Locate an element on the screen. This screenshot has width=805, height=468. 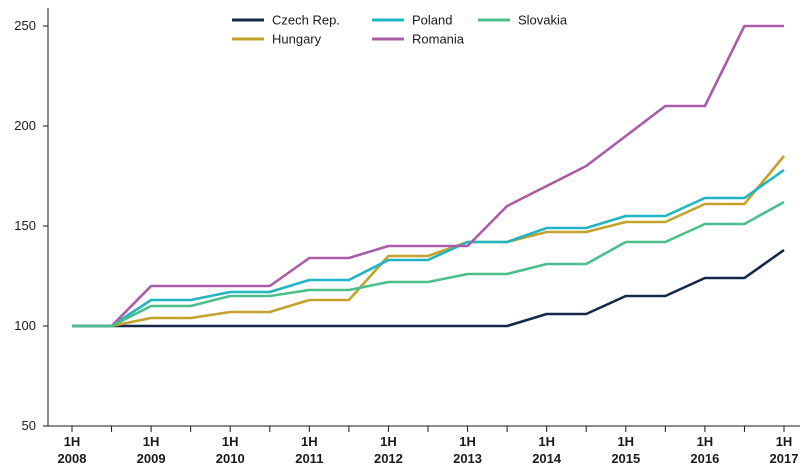
x-tick-label: 1H 2010 is located at coordinates (230, 450).